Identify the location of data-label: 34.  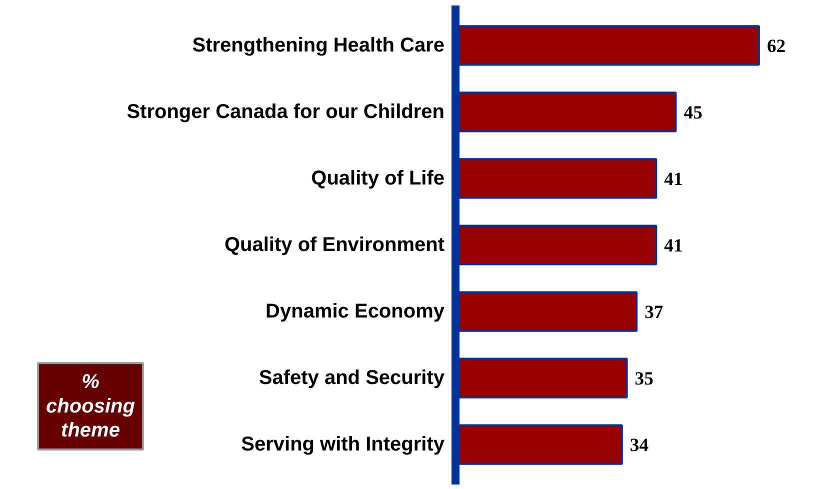
(639, 445).